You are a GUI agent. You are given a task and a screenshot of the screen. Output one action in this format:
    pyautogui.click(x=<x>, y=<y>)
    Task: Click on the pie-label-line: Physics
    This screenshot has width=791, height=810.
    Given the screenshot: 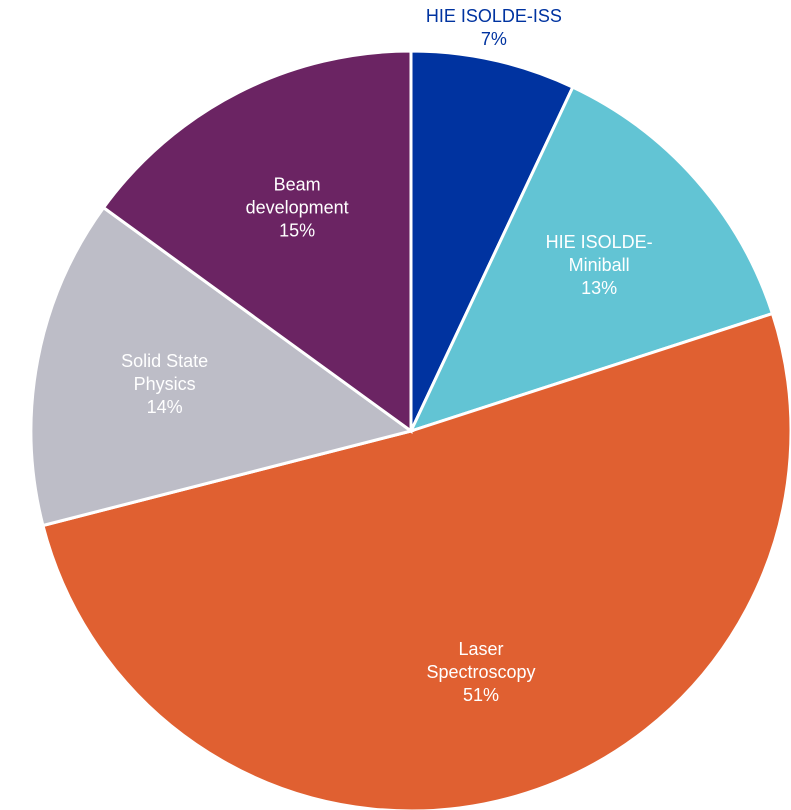 What is the action you would take?
    pyautogui.click(x=165, y=384)
    